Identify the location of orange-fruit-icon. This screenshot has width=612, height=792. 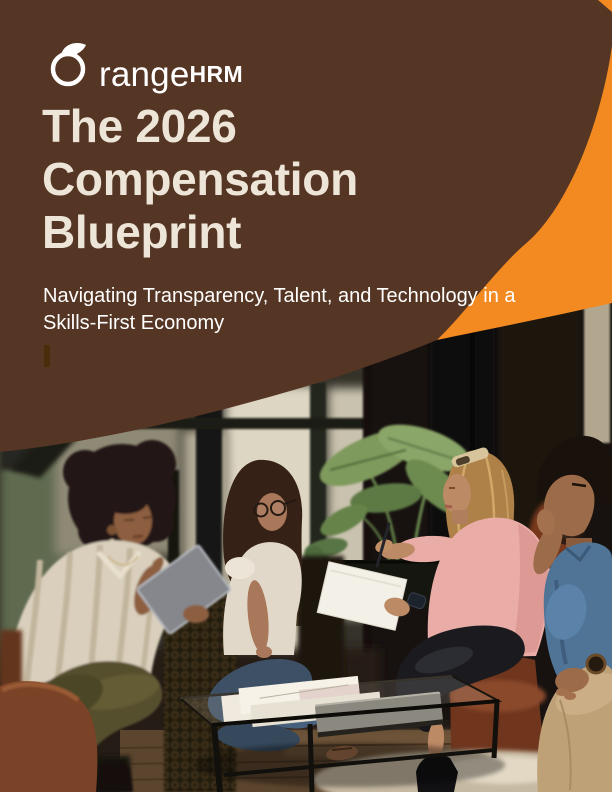
(68, 65).